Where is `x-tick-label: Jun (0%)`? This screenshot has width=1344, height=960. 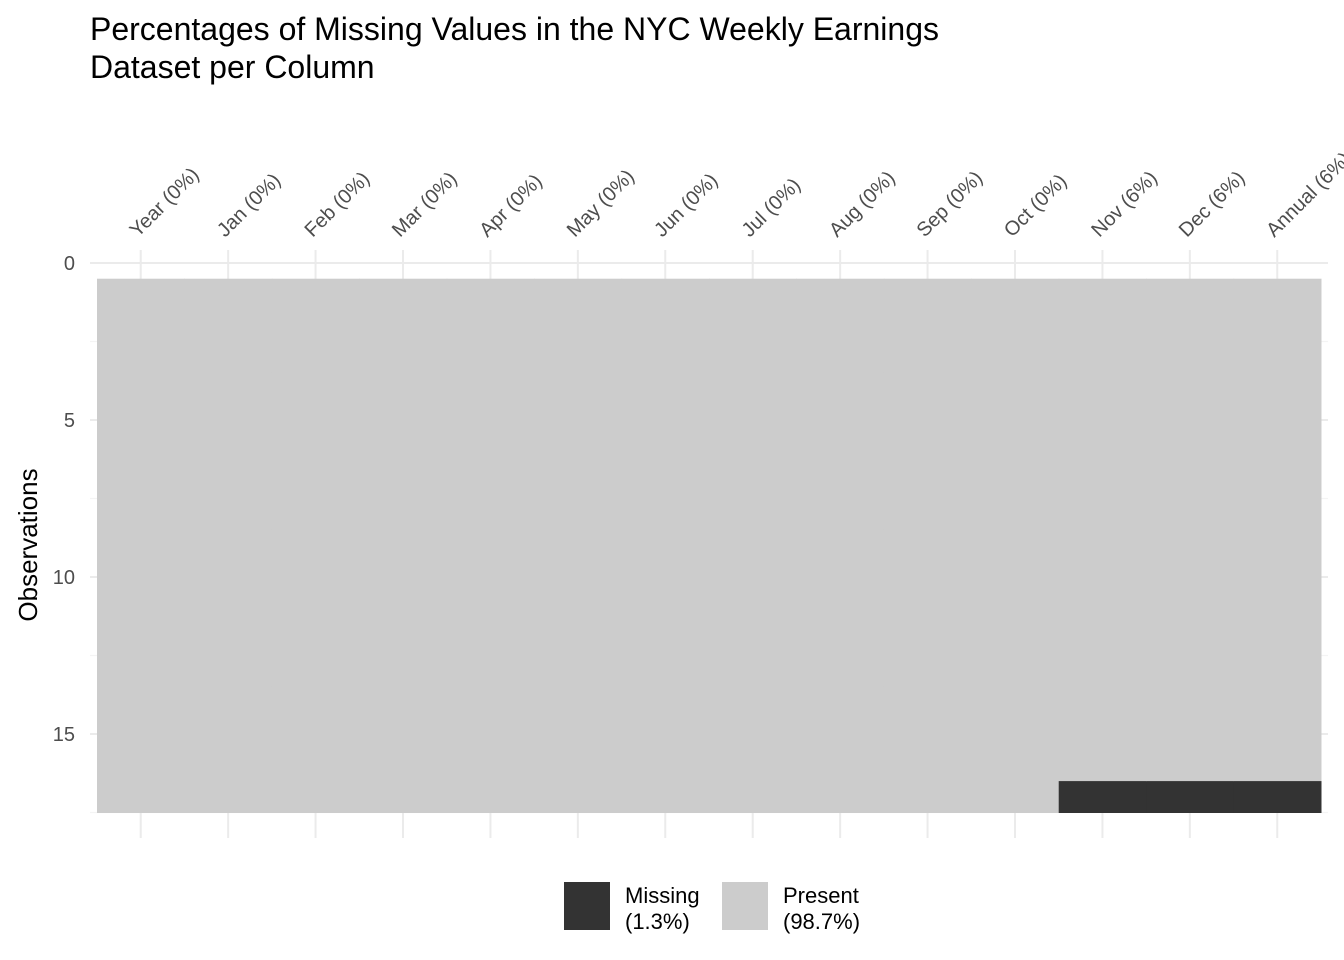 x-tick-label: Jun (0%) is located at coordinates (686, 205).